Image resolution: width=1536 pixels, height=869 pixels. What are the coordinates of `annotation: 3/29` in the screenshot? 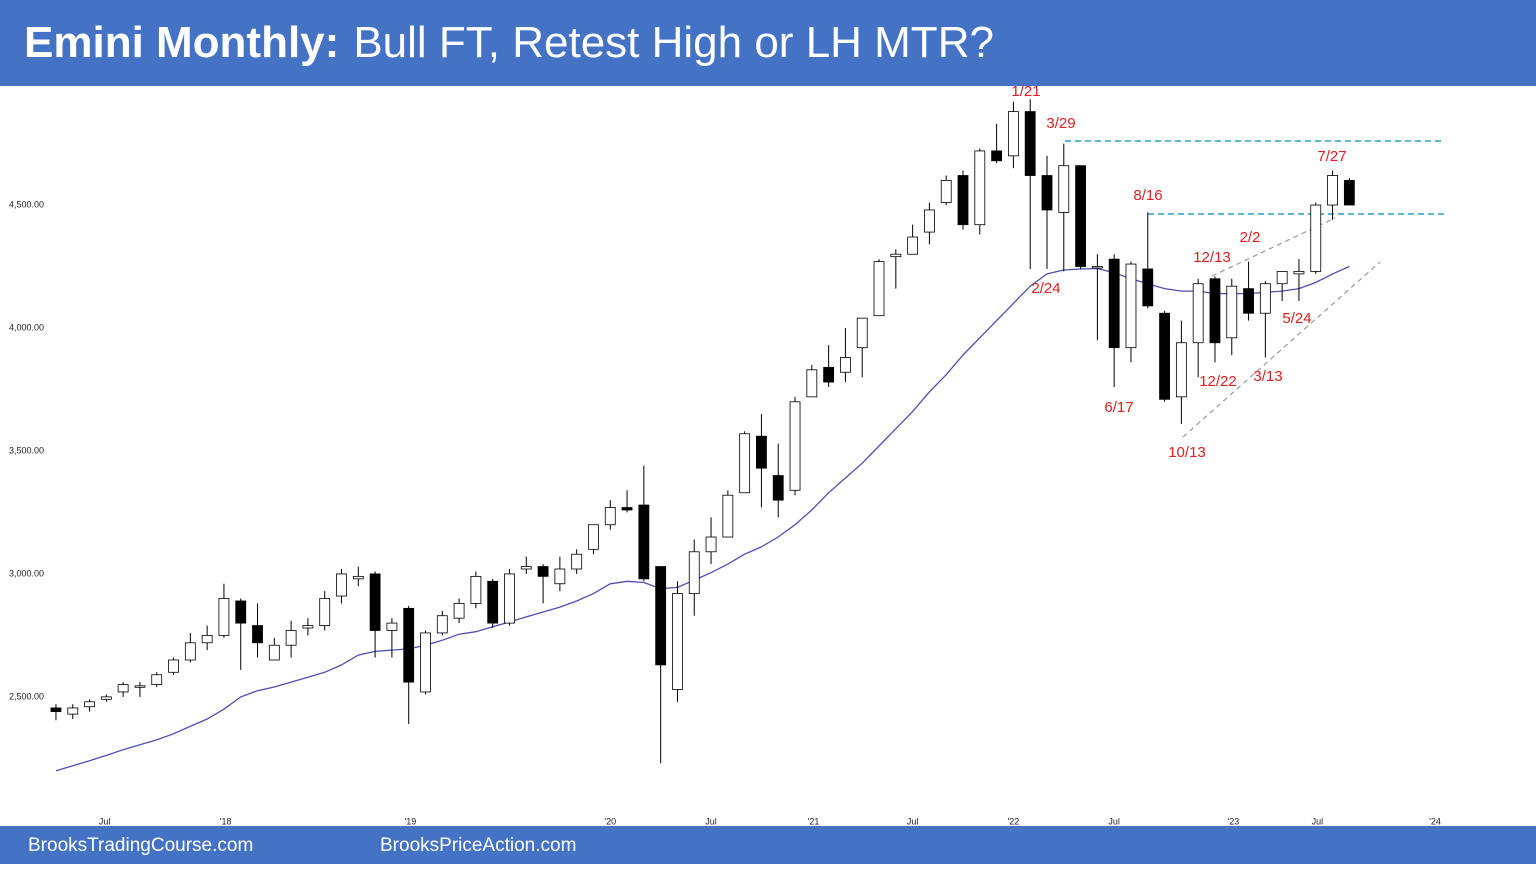 It's located at (1060, 123).